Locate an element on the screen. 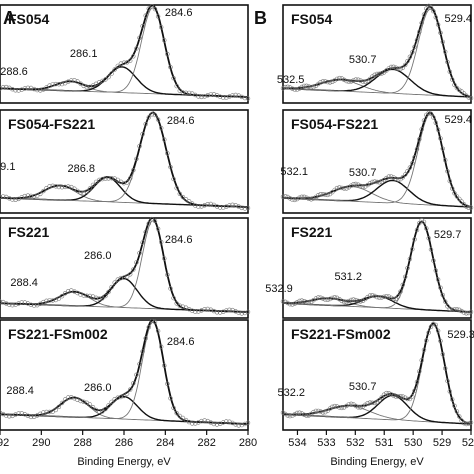 Image resolution: width=474 pixels, height=474 pixels. x-tick-label: 290 is located at coordinates (41, 443).